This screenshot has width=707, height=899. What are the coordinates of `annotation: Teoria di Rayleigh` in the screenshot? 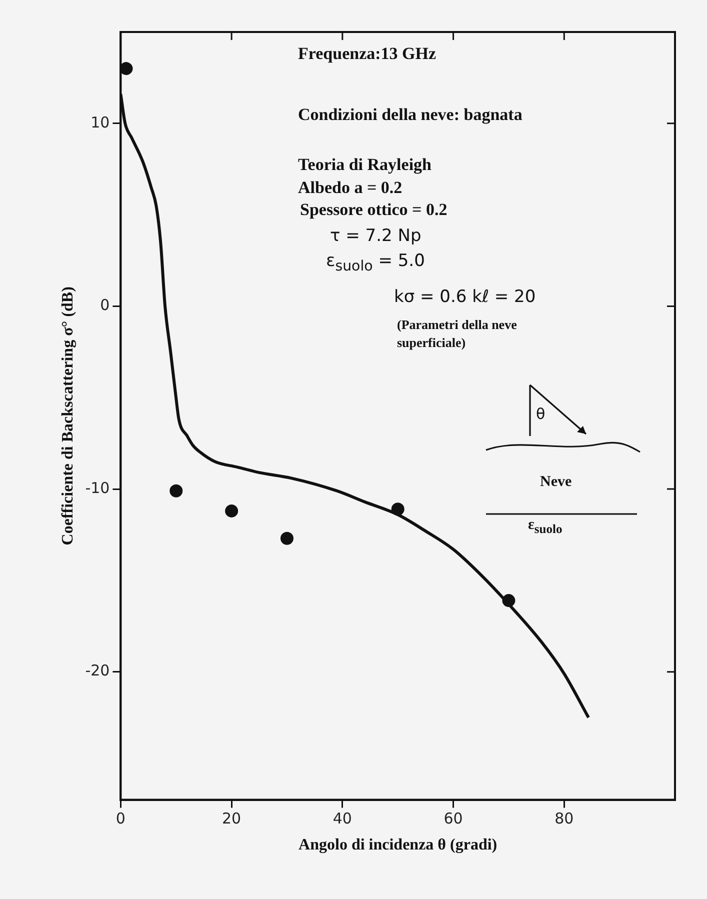 It's located at (365, 165).